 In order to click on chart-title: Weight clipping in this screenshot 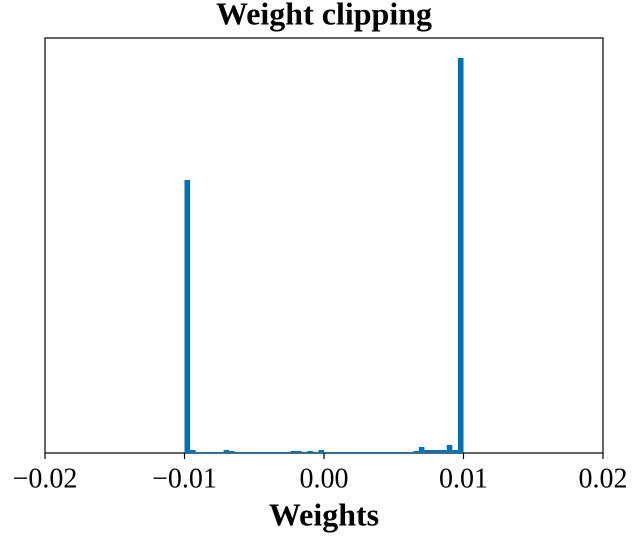, I will do `click(324, 15)`.